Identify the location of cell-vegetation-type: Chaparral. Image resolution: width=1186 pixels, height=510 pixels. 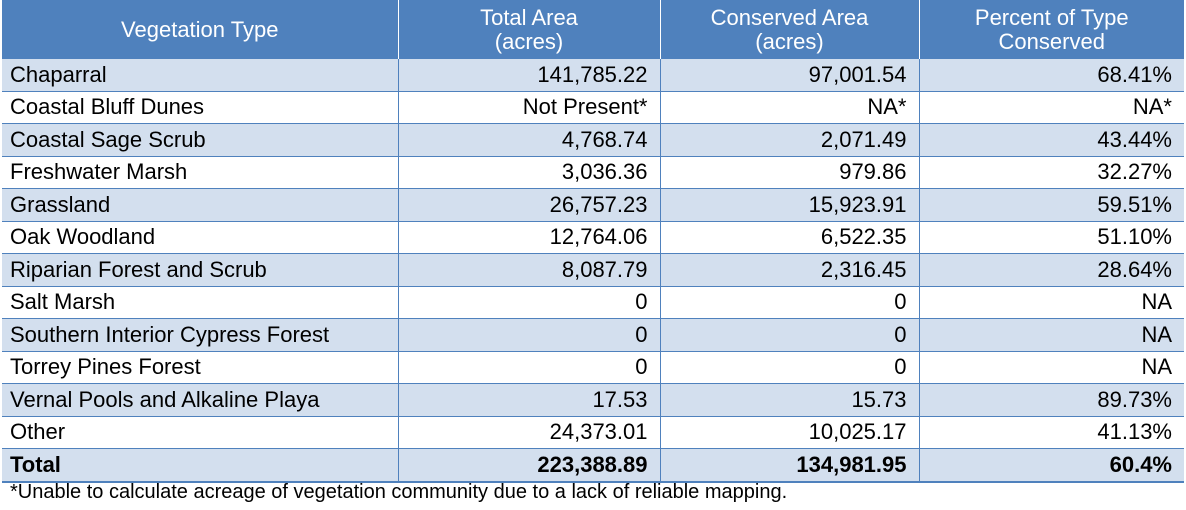
(200, 75).